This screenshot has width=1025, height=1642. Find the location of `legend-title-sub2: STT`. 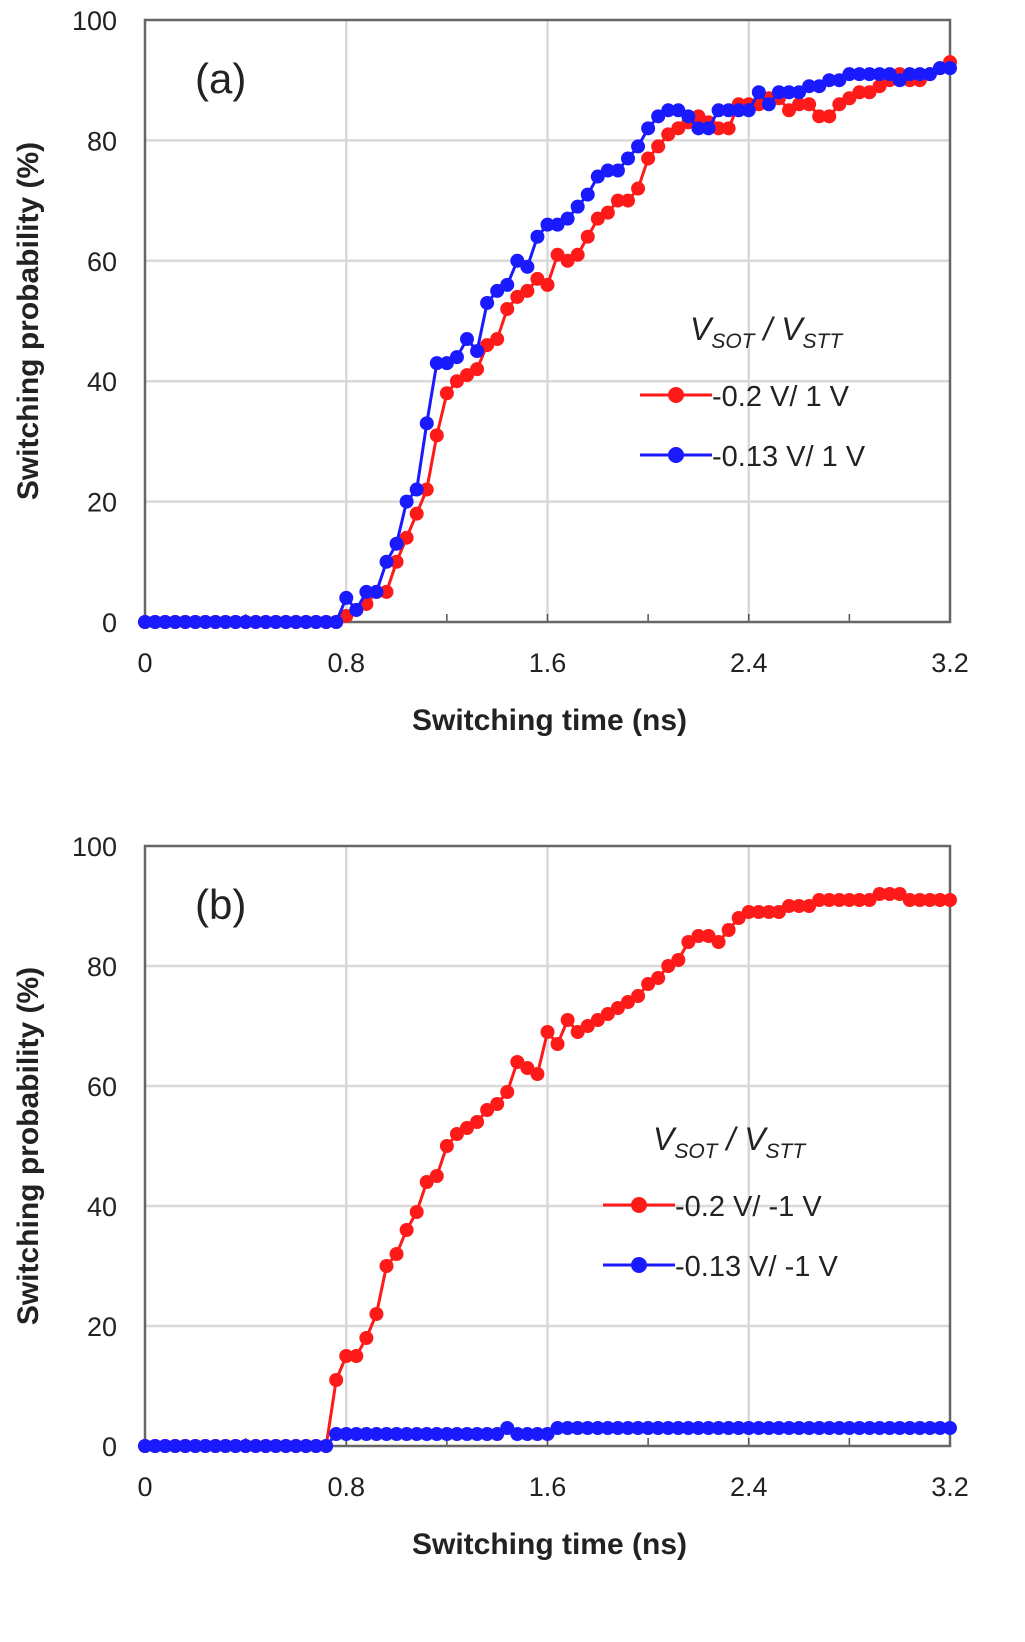

legend-title-sub2: STT is located at coordinates (787, 1151).